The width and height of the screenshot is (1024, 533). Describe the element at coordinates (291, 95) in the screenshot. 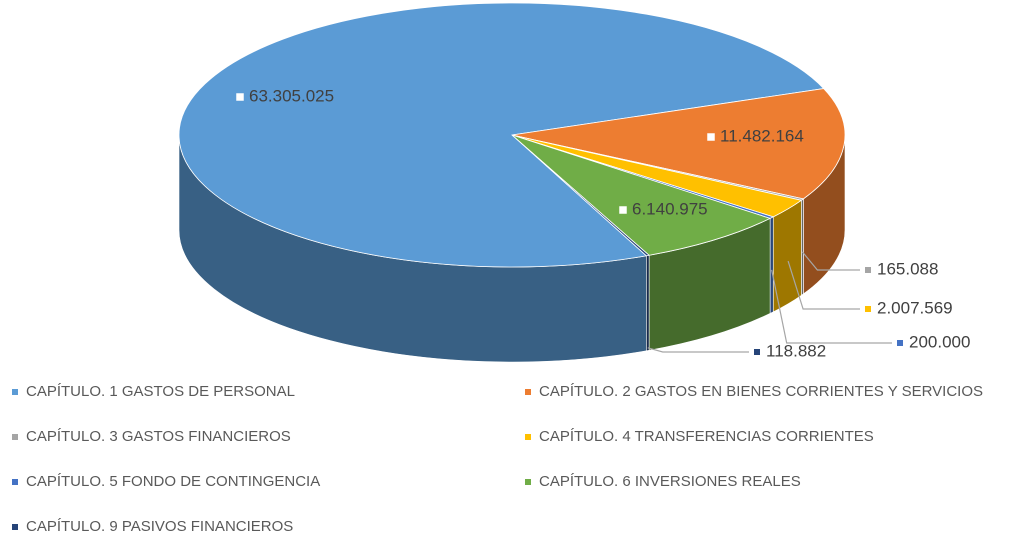

I see `data-label: 63.305.025` at that location.